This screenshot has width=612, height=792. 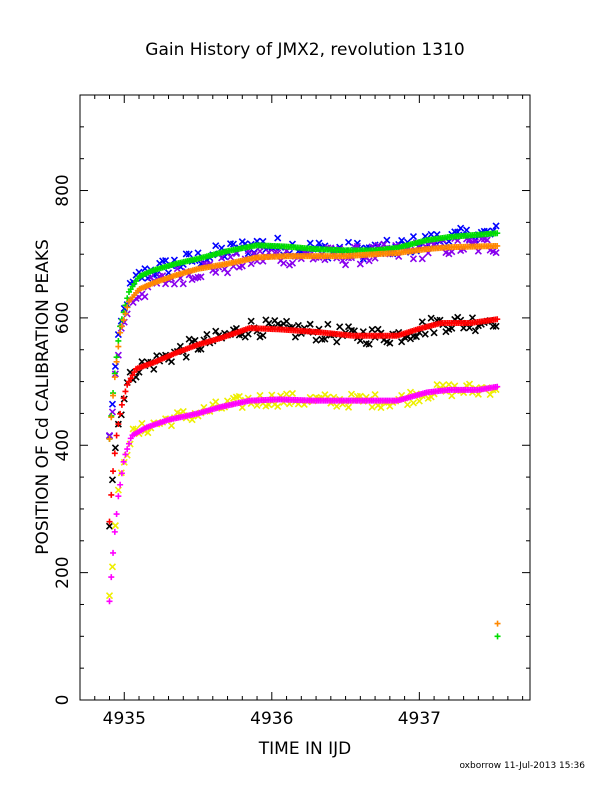 What do you see at coordinates (63, 445) in the screenshot?
I see `y-tick-label: 400` at bounding box center [63, 445].